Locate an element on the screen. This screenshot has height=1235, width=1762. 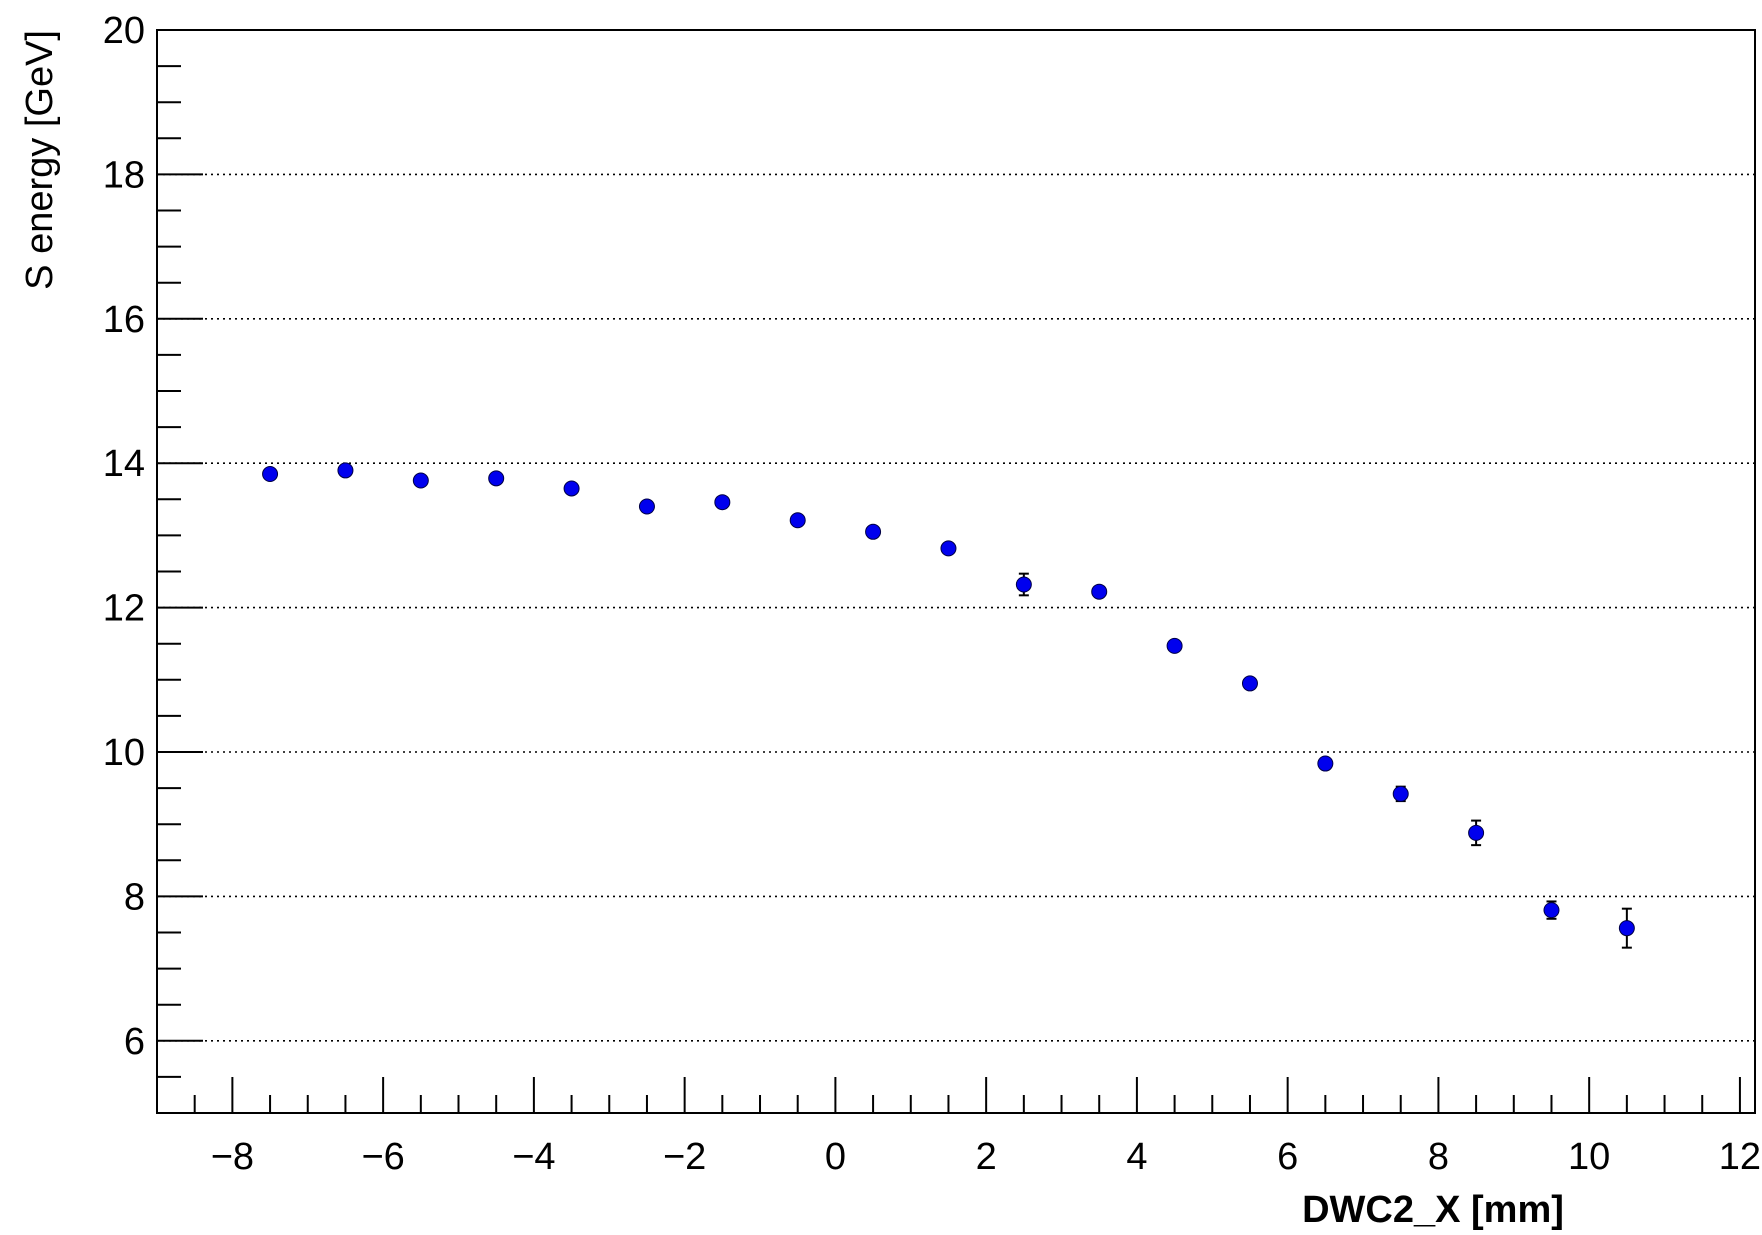
x-tick-label: 10 is located at coordinates (1589, 1157).